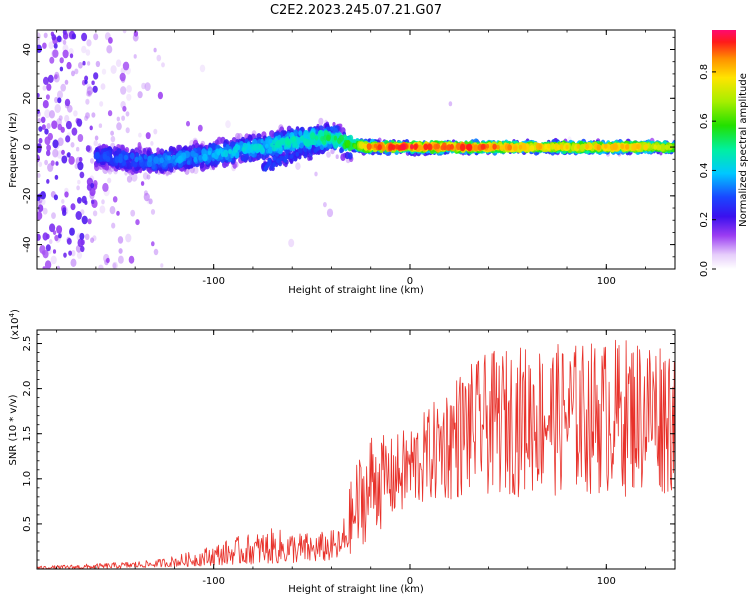 The height and width of the screenshot is (600, 750). I want to click on snr-y-tick-label: 2.0, so click(27, 389).